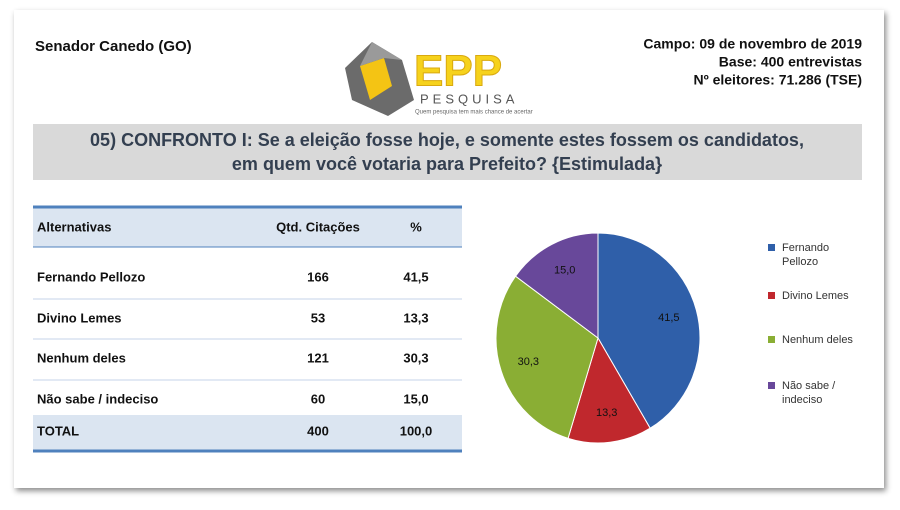 This screenshot has width=900, height=510. I want to click on cell: 30,3, so click(415, 357).